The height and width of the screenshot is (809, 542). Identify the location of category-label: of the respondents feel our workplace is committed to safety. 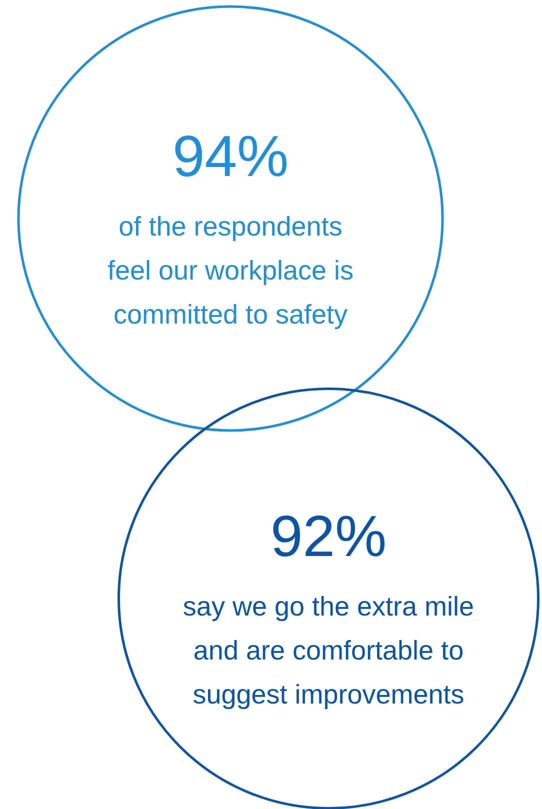
(230, 271).